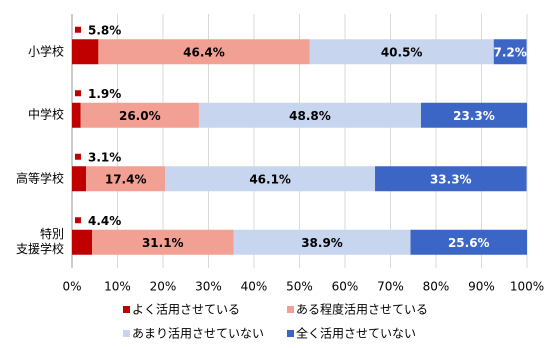 This screenshot has width=555, height=348. What do you see at coordinates (198, 334) in the screenshot?
I see `legend-label: あまり活用させていない` at bounding box center [198, 334].